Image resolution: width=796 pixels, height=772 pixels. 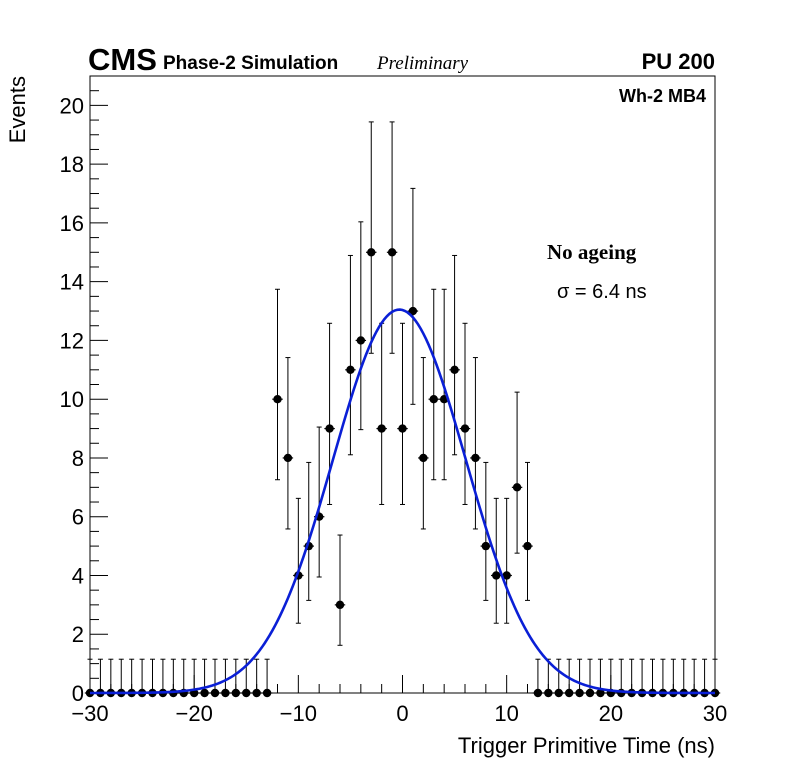 I want to click on region-label: Wh-2 MB4, so click(x=662, y=96).